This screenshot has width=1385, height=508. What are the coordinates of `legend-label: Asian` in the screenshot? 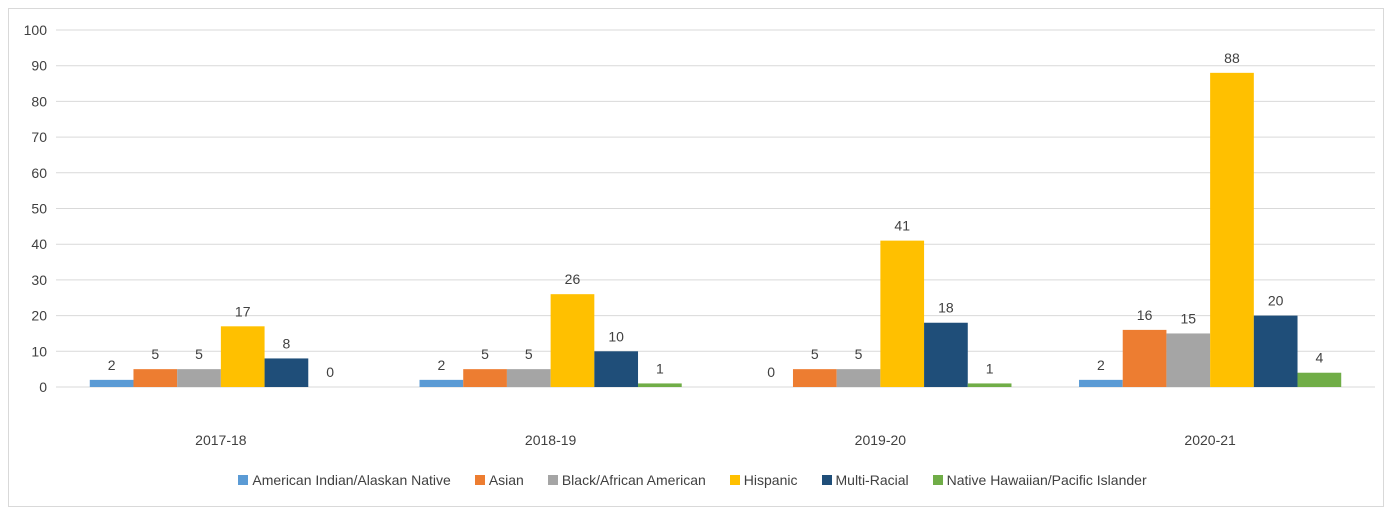 It's located at (506, 480).